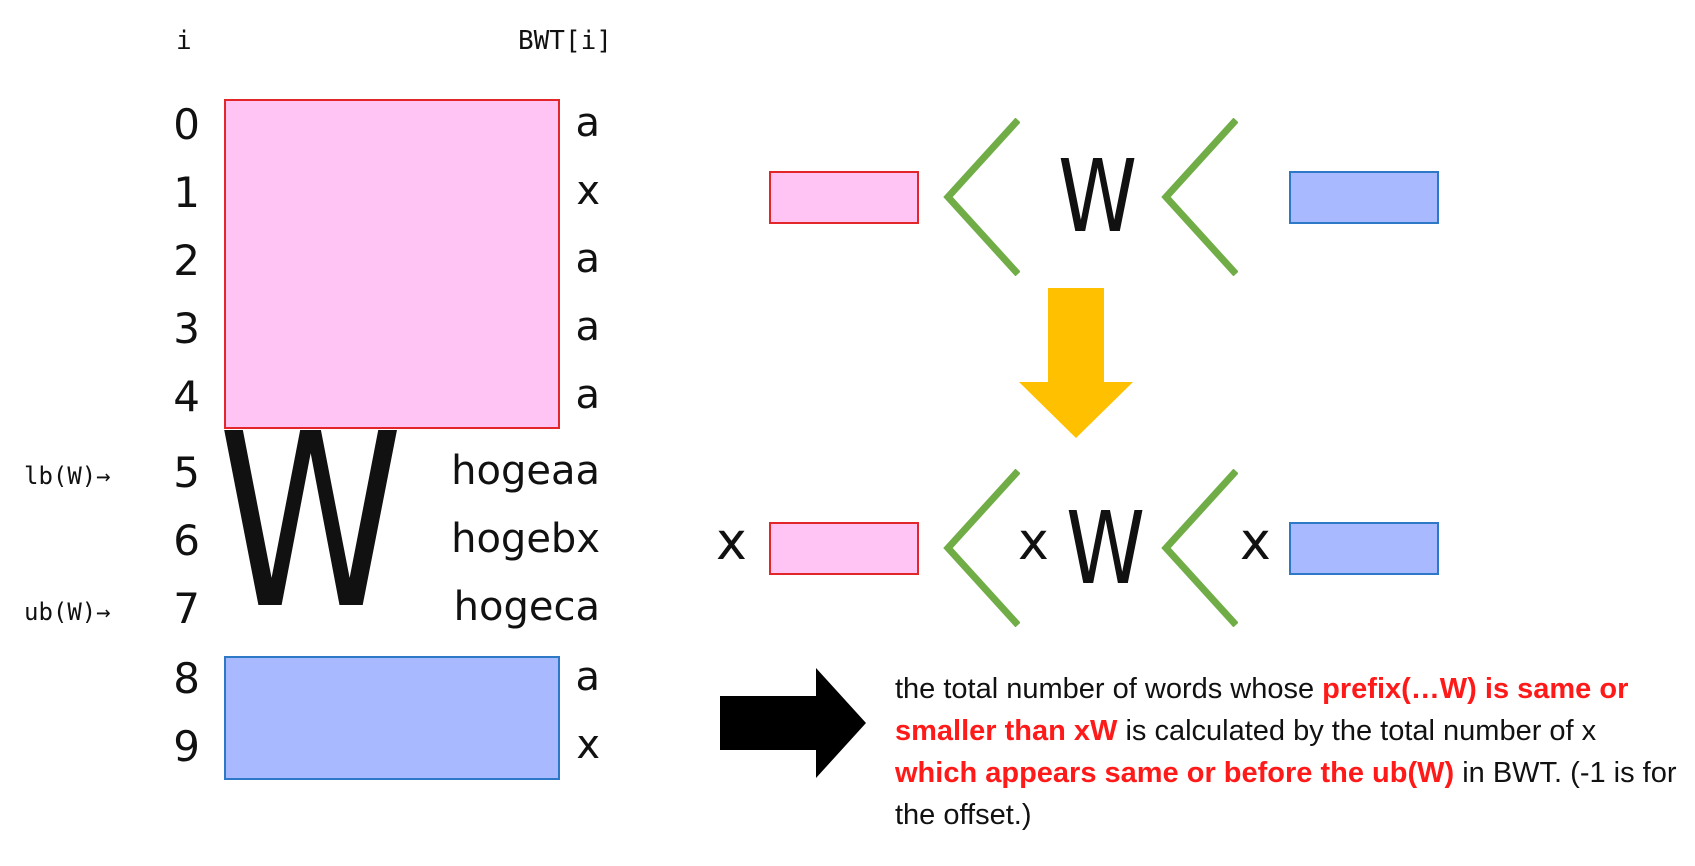  Describe the element at coordinates (587, 123) in the screenshot. I see `bwt-0: a` at that location.